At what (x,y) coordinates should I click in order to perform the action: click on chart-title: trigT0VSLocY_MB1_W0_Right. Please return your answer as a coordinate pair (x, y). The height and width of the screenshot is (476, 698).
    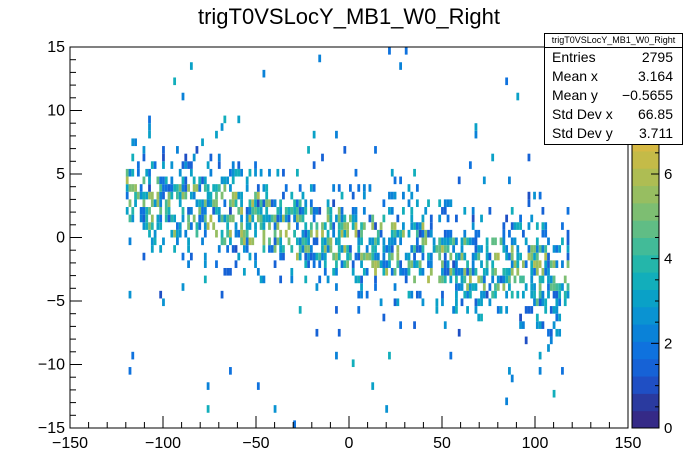
    Looking at the image, I should click on (349, 16).